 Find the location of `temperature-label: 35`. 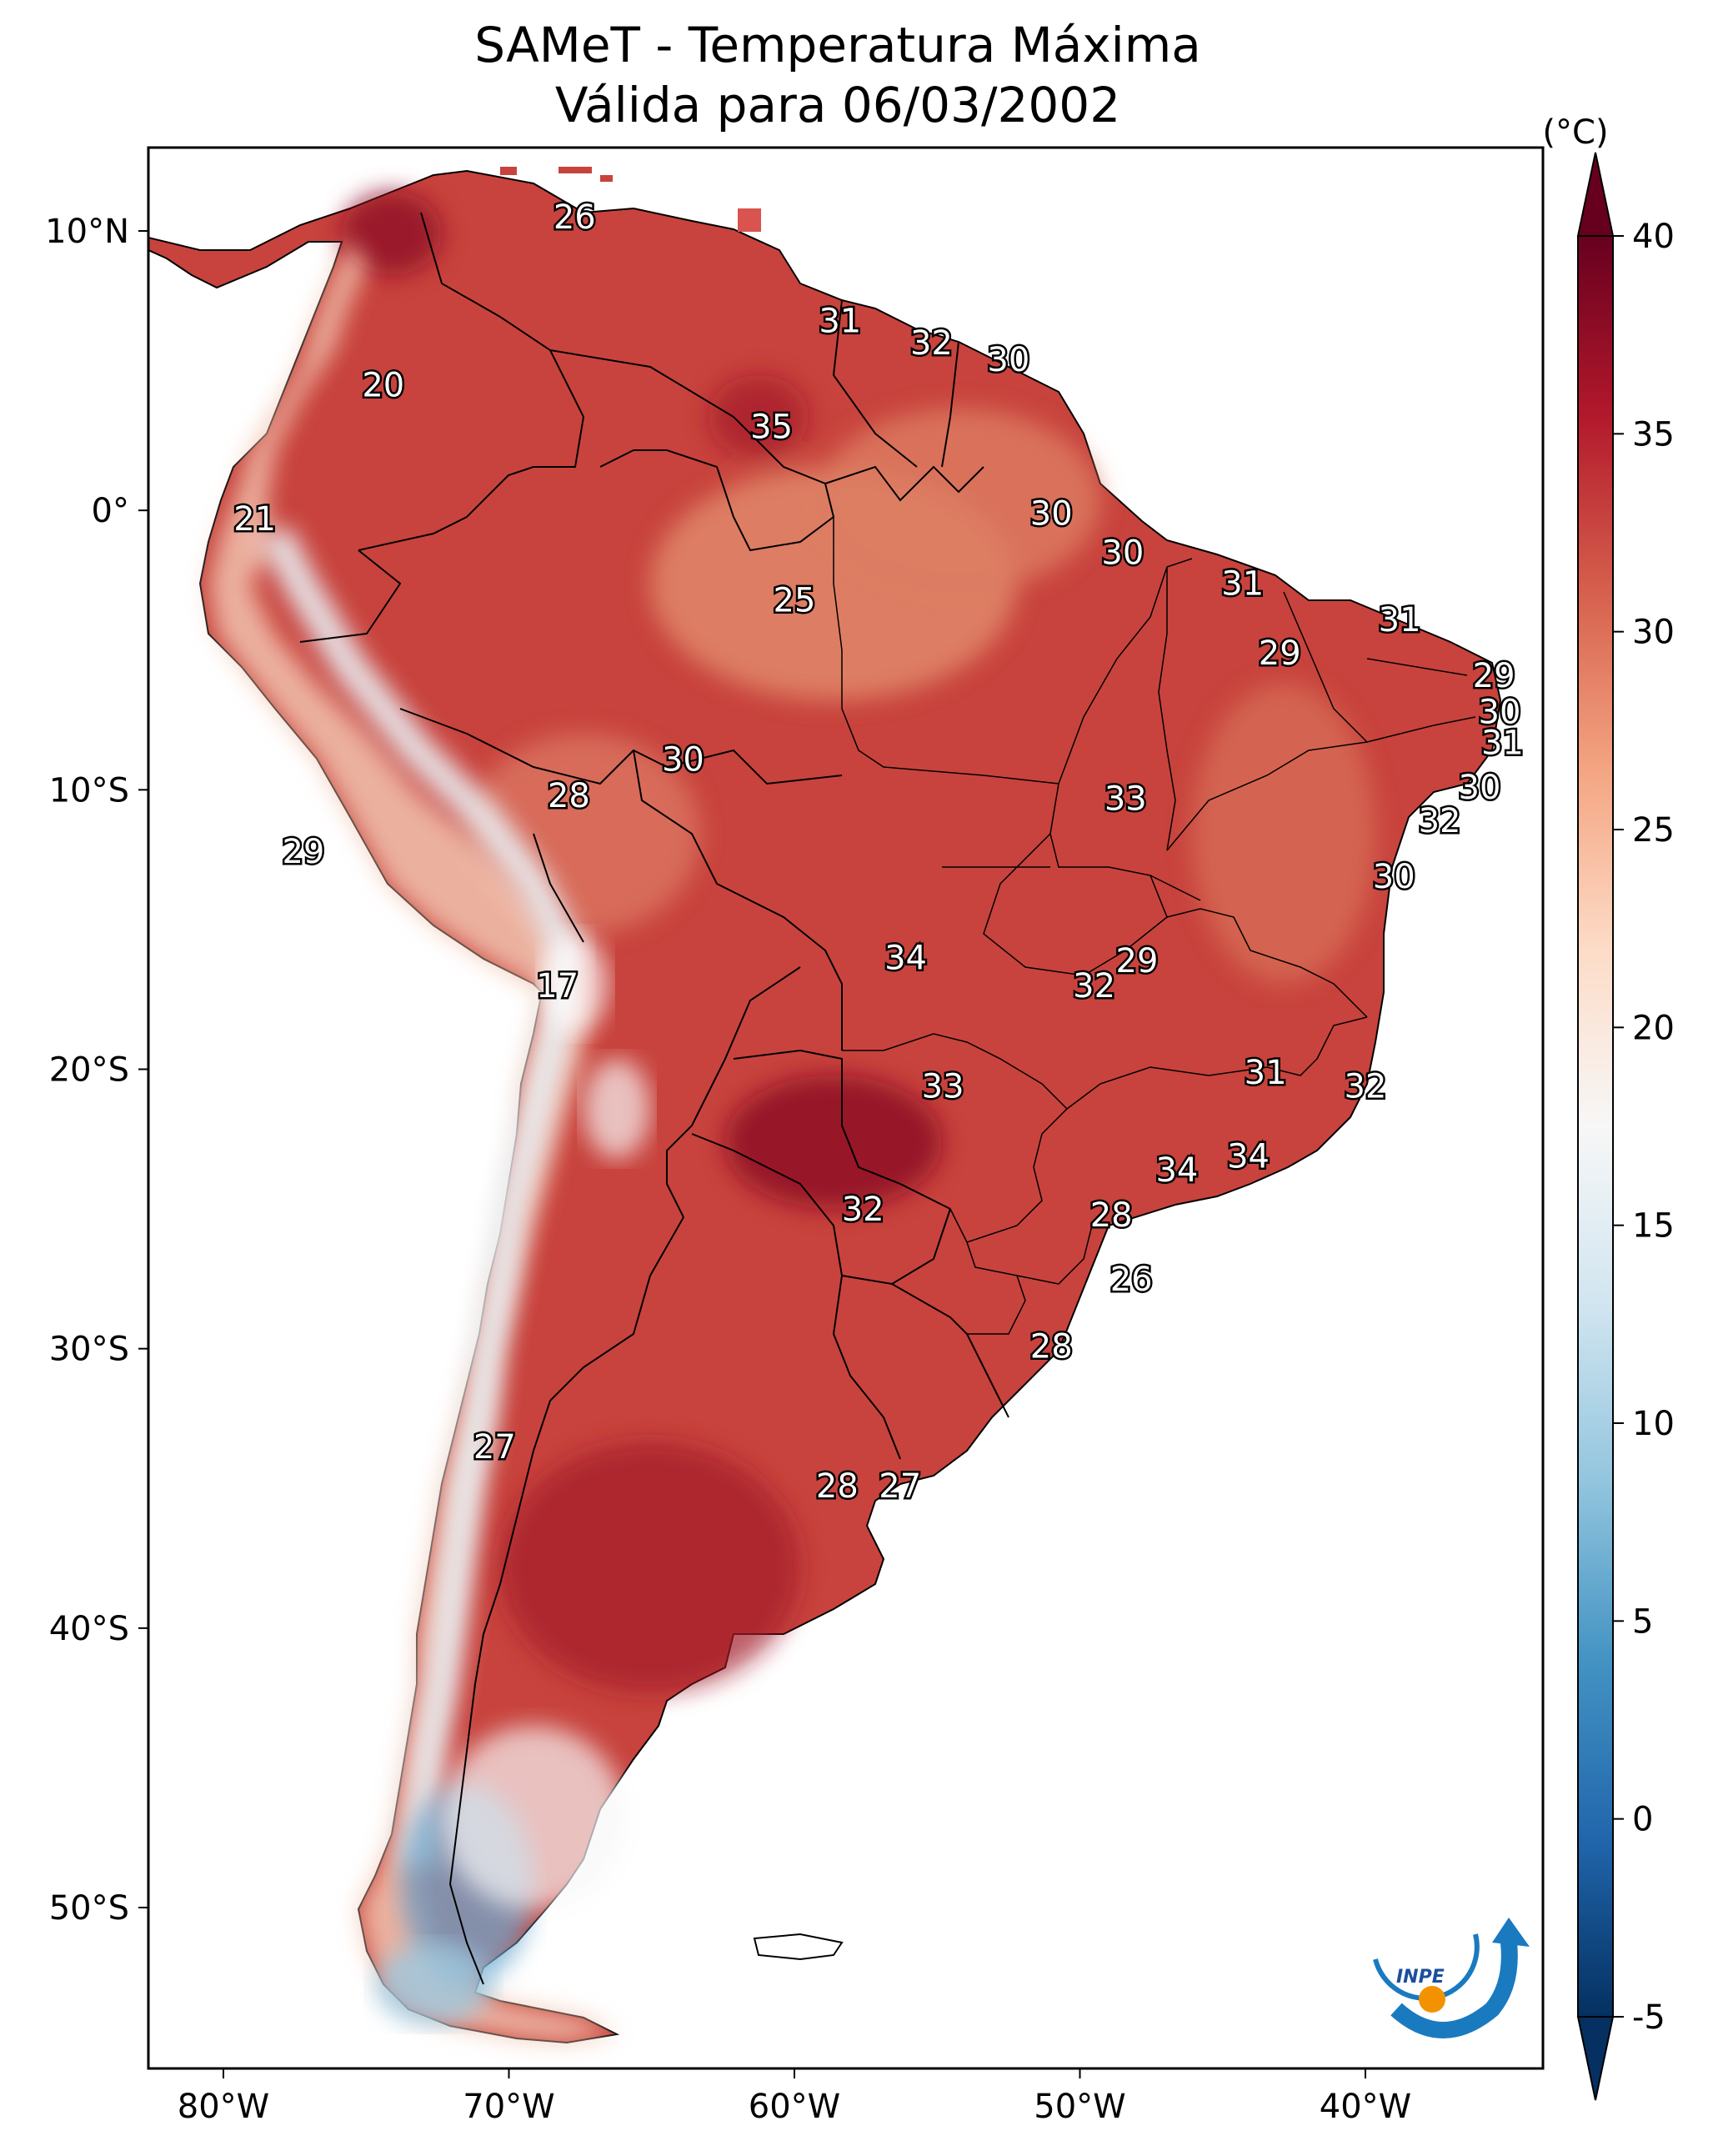

temperature-label: 35 is located at coordinates (771, 428).